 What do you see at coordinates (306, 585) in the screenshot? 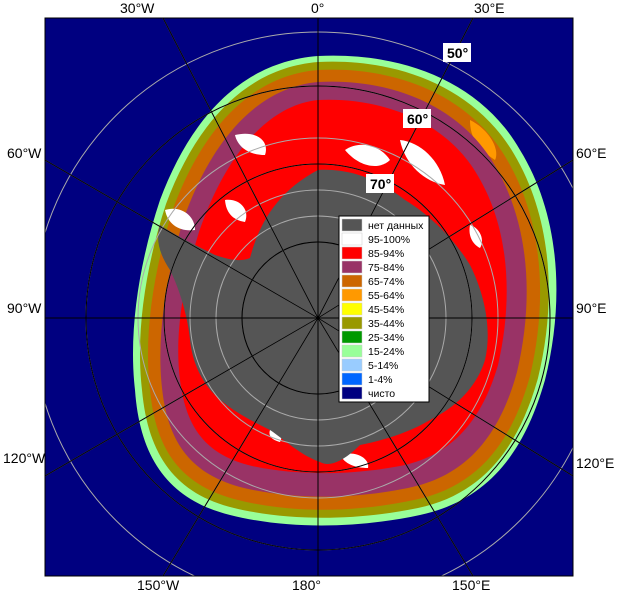
I see `lon-180-label: 180°` at bounding box center [306, 585].